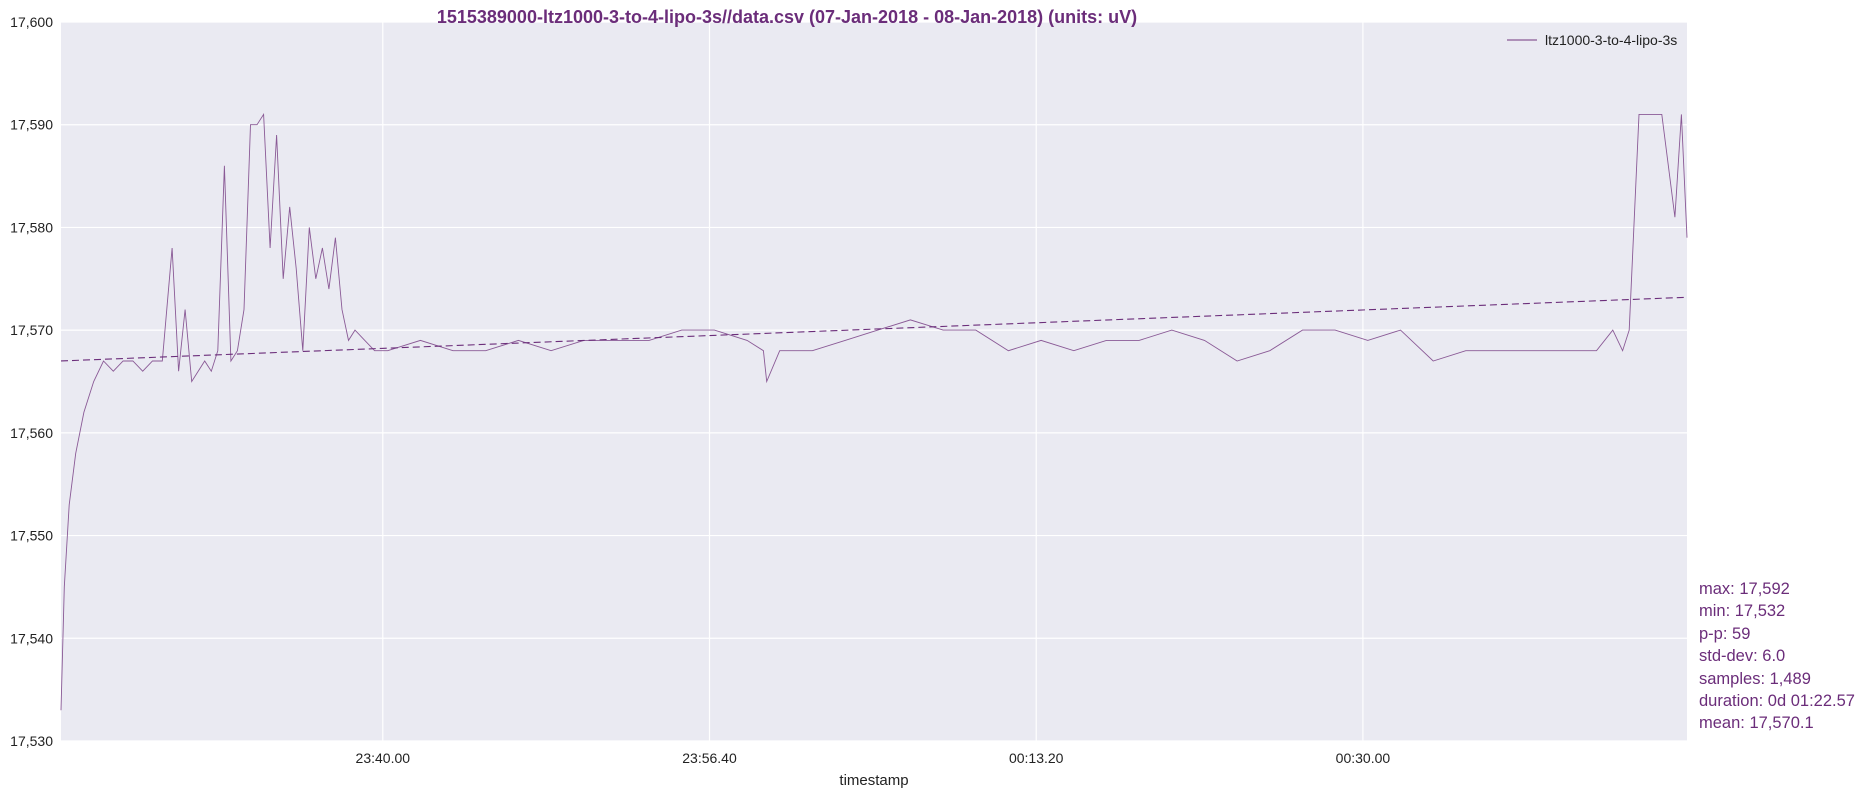  Describe the element at coordinates (1363, 758) in the screenshot. I see `x-tick-label: 00:30.00` at that location.